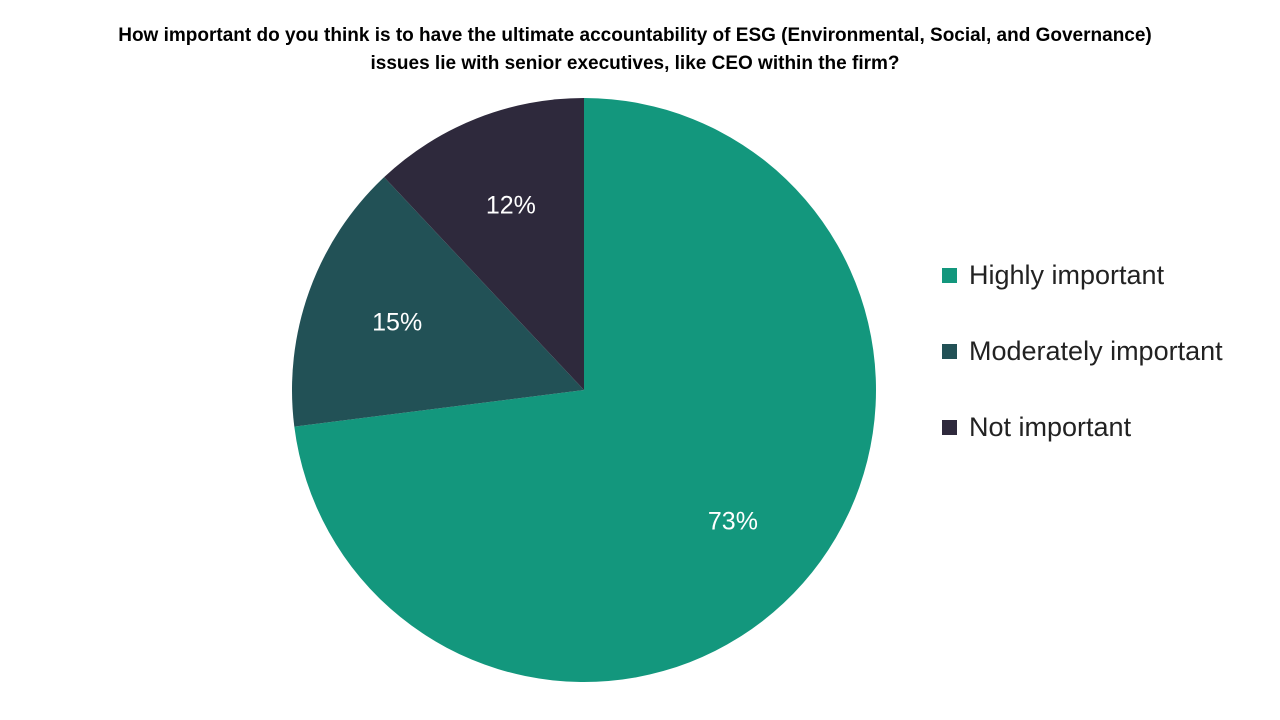  I want to click on data-label-moderately-important: 15%, so click(397, 323).